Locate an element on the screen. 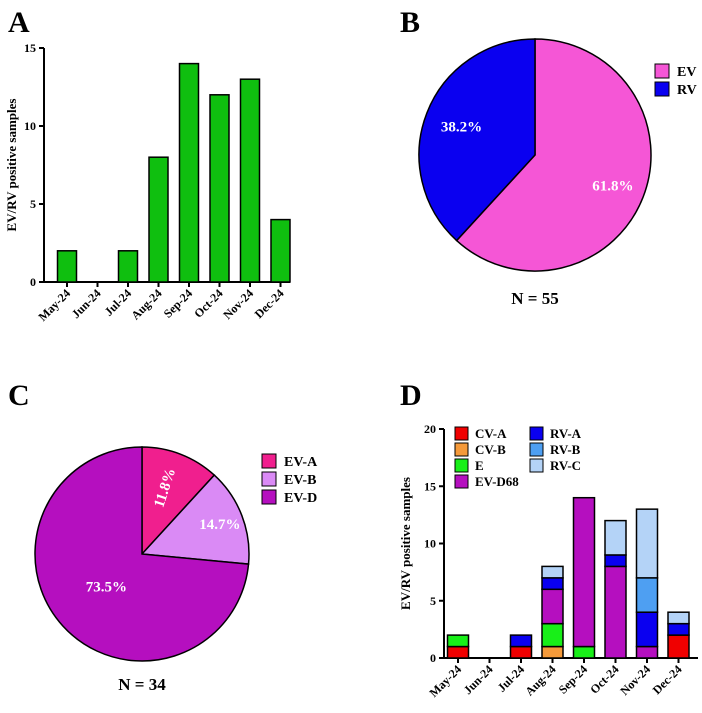 The width and height of the screenshot is (702, 713). legend-label-e: E is located at coordinates (479, 465).